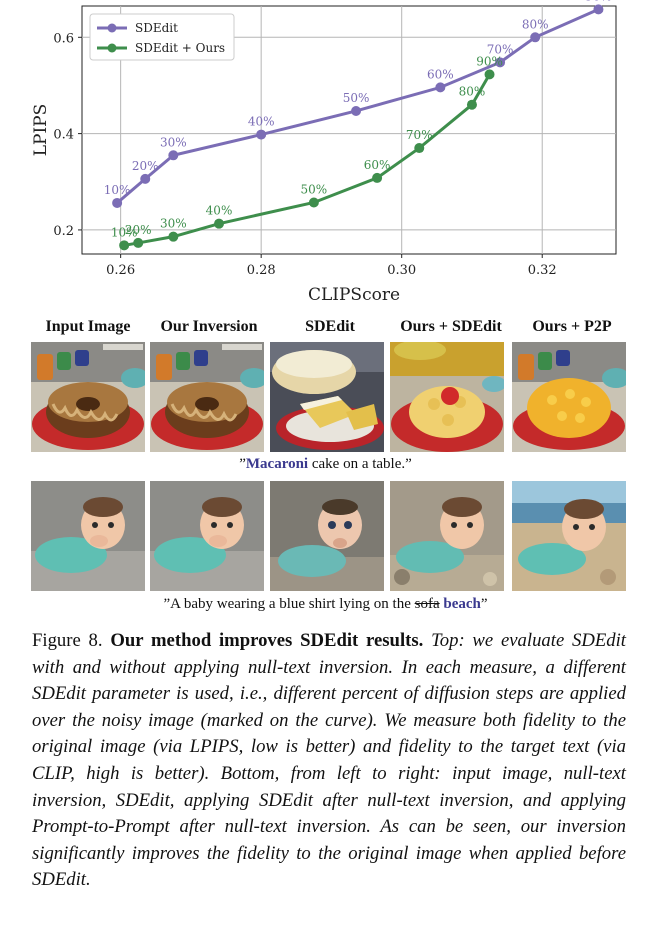  I want to click on legend-label-sdedit: SDEdit, so click(156, 28).